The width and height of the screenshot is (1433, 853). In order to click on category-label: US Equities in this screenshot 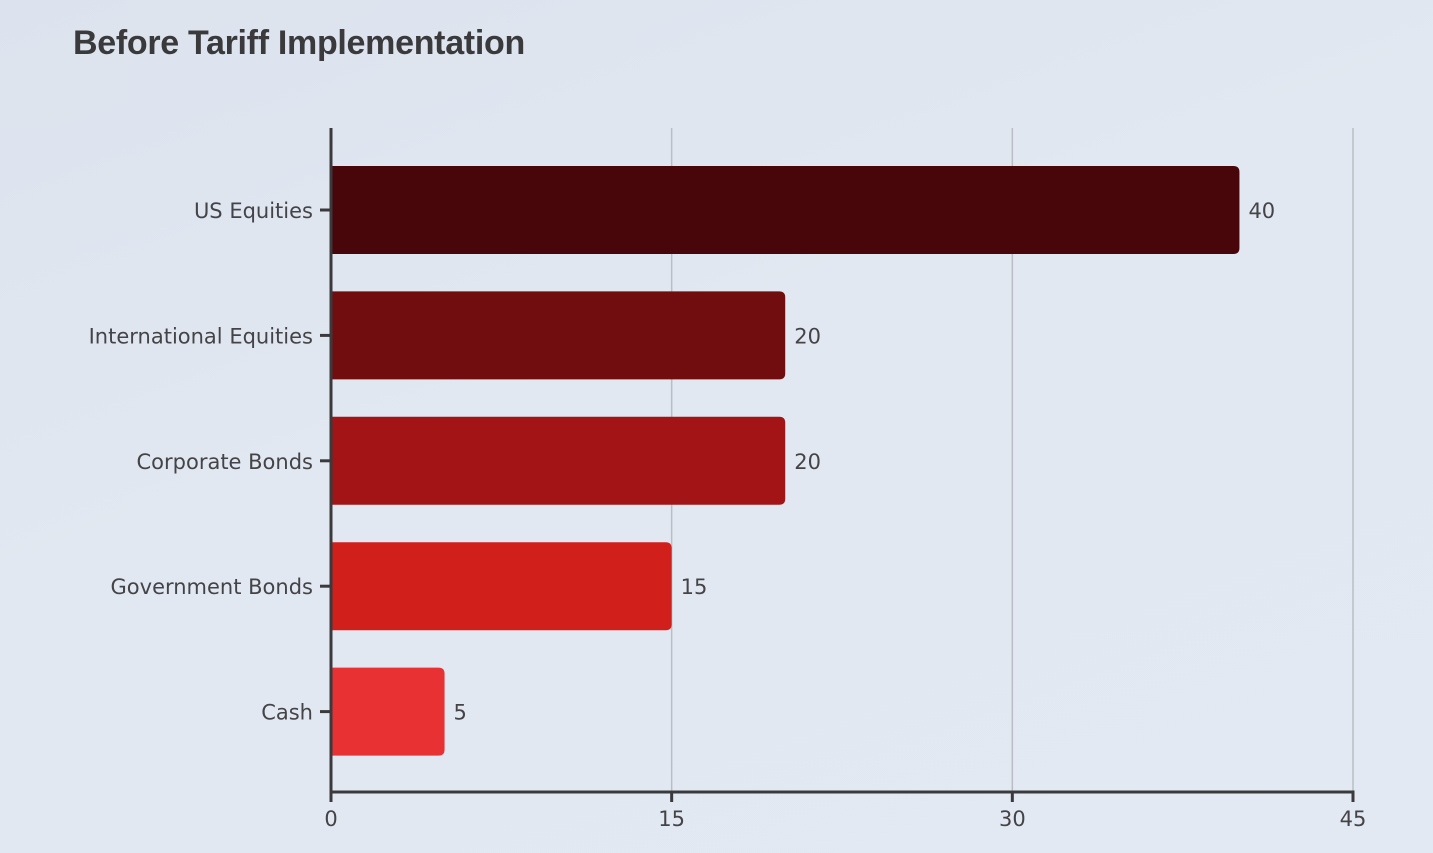, I will do `click(253, 211)`.